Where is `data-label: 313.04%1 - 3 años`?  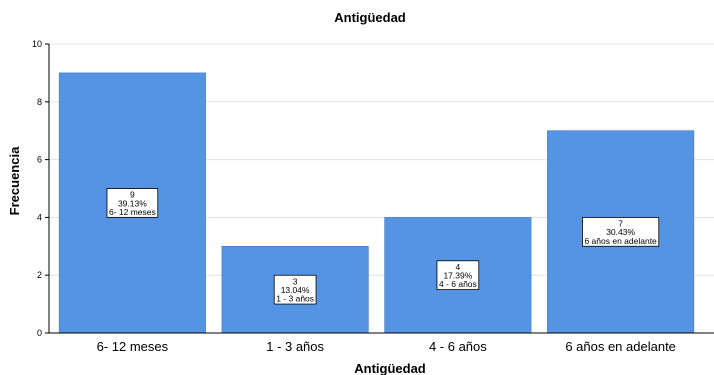
data-label: 313.04%1 - 3 años is located at coordinates (295, 289).